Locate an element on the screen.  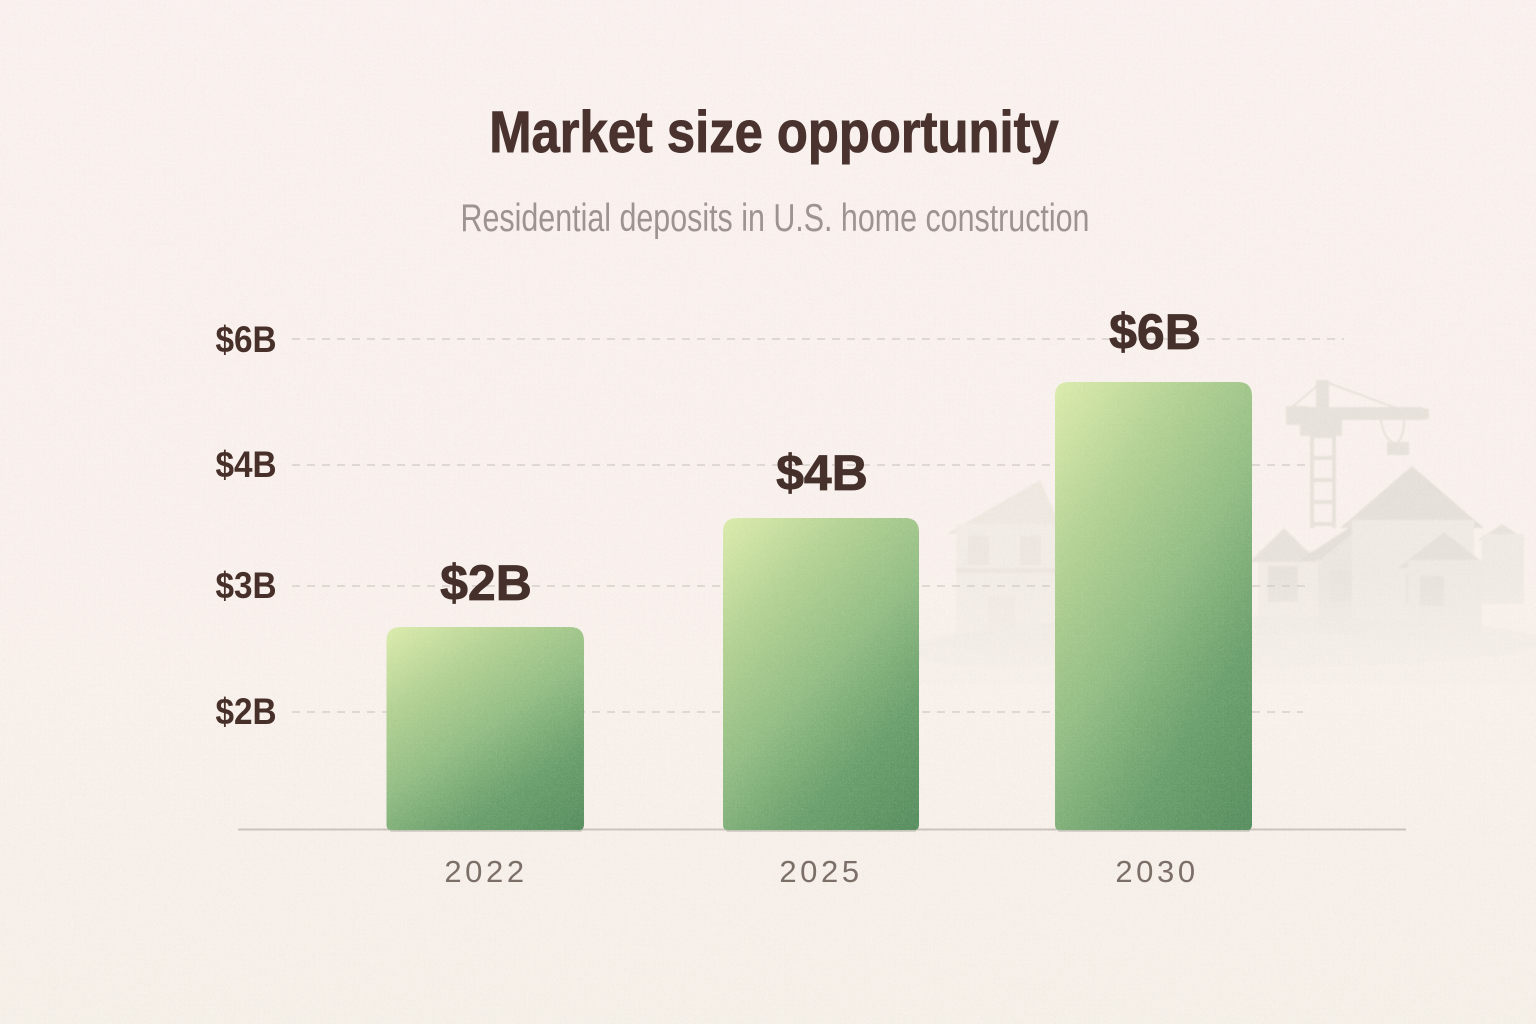
svg-text: $3B is located at coordinates (245, 585).